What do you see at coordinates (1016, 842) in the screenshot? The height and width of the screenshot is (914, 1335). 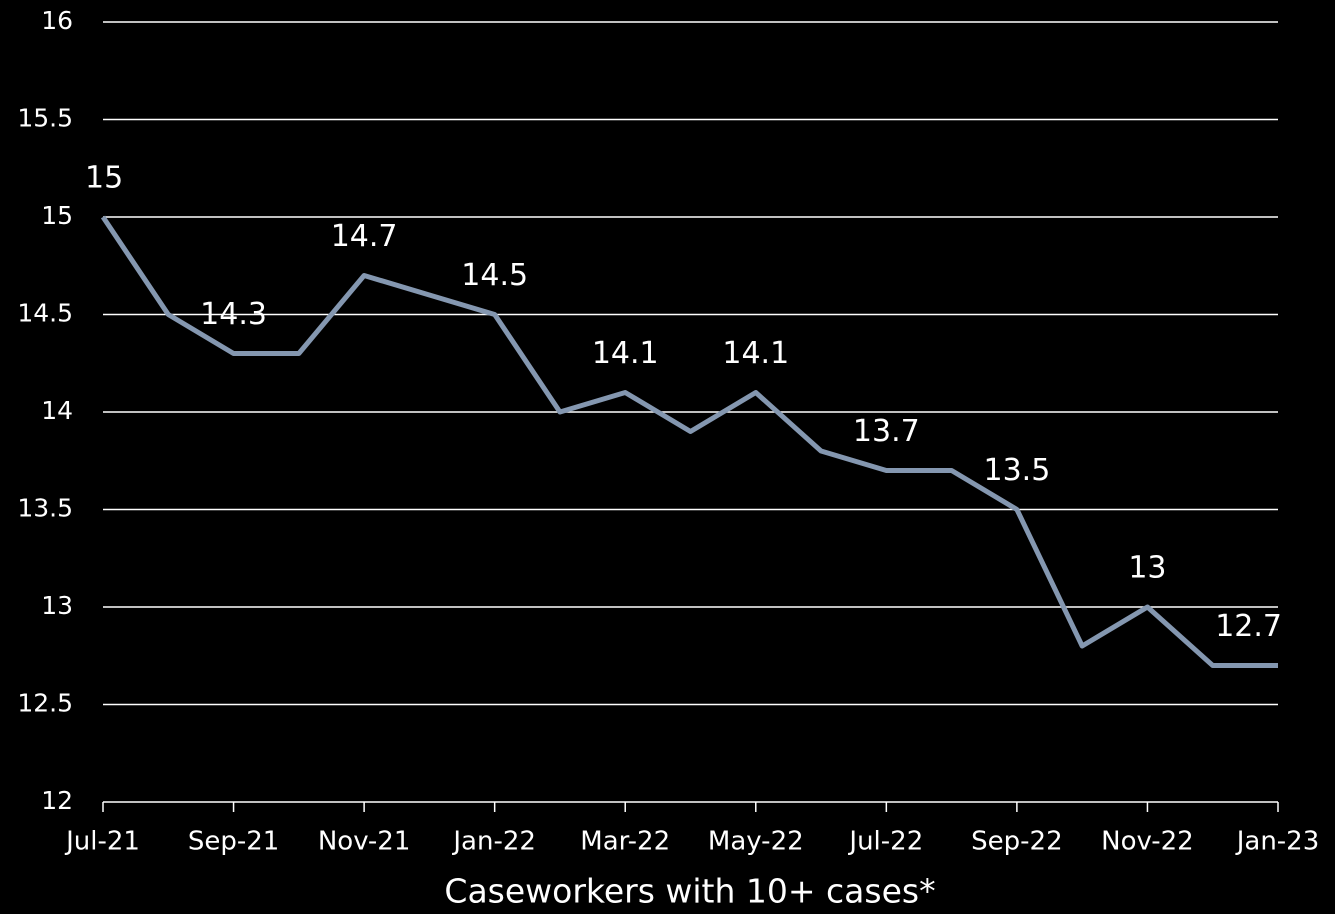 I see `x-tick-label: Sep-22` at bounding box center [1016, 842].